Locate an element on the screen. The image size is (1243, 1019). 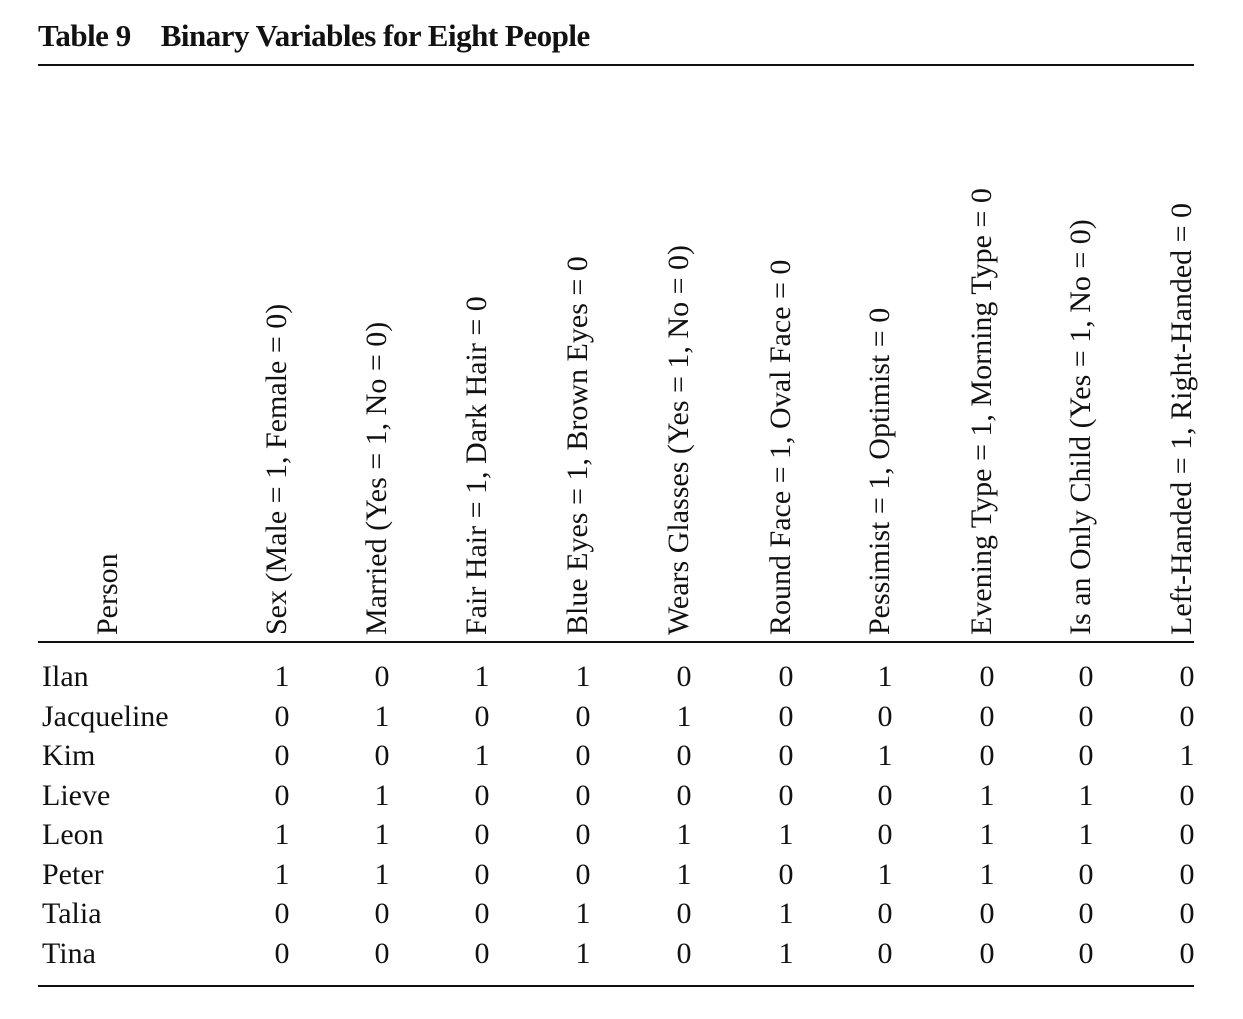
column-header-label: Wears Glasses (Yes = 1, No = 0) is located at coordinates (678, 440).